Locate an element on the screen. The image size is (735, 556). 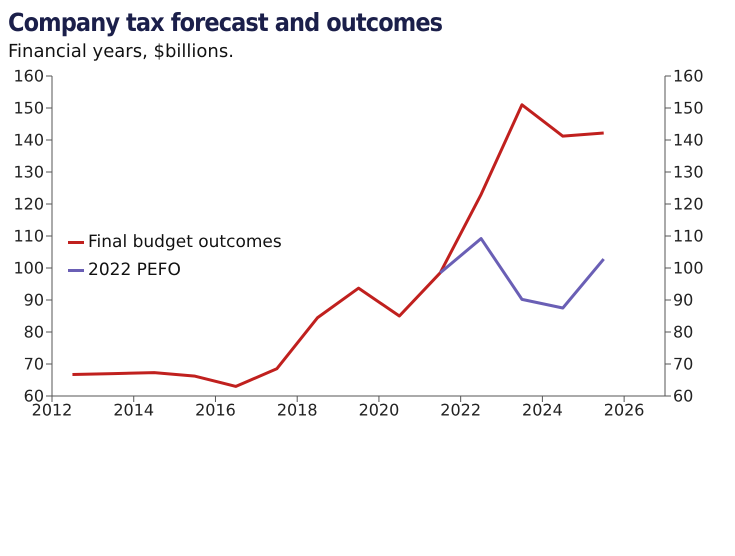
x-tick-label: 2022 is located at coordinates (461, 410).